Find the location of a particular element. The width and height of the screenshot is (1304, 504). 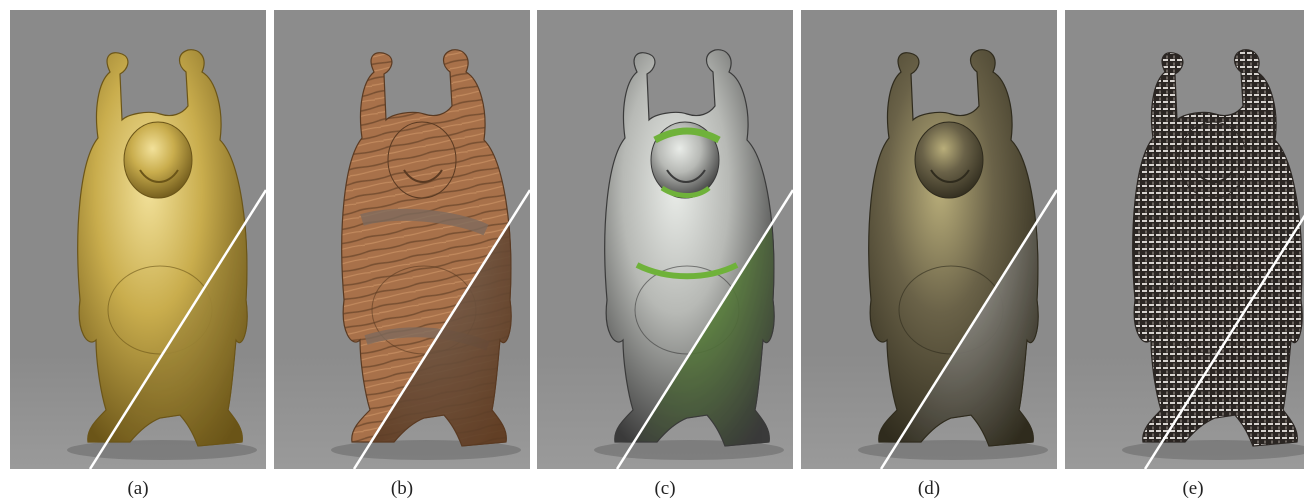

caption-a: (a) is located at coordinates (138, 488).